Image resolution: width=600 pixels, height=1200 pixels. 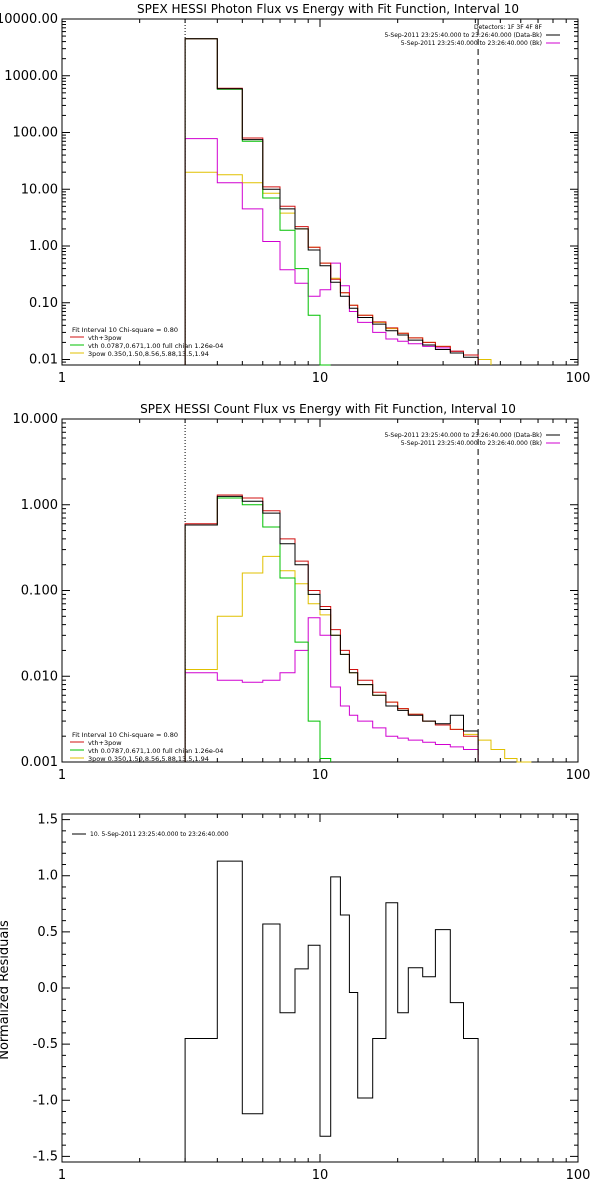 I want to click on count-flux-legend-fit: Fit Interval 10 Chi-square = 0.80, so click(x=125, y=735).